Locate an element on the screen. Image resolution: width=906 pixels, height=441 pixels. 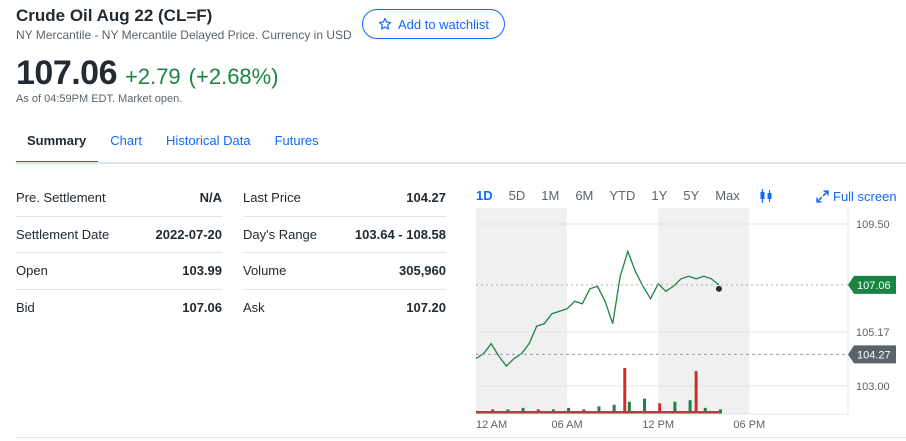
bottom-divider is located at coordinates (461, 437).